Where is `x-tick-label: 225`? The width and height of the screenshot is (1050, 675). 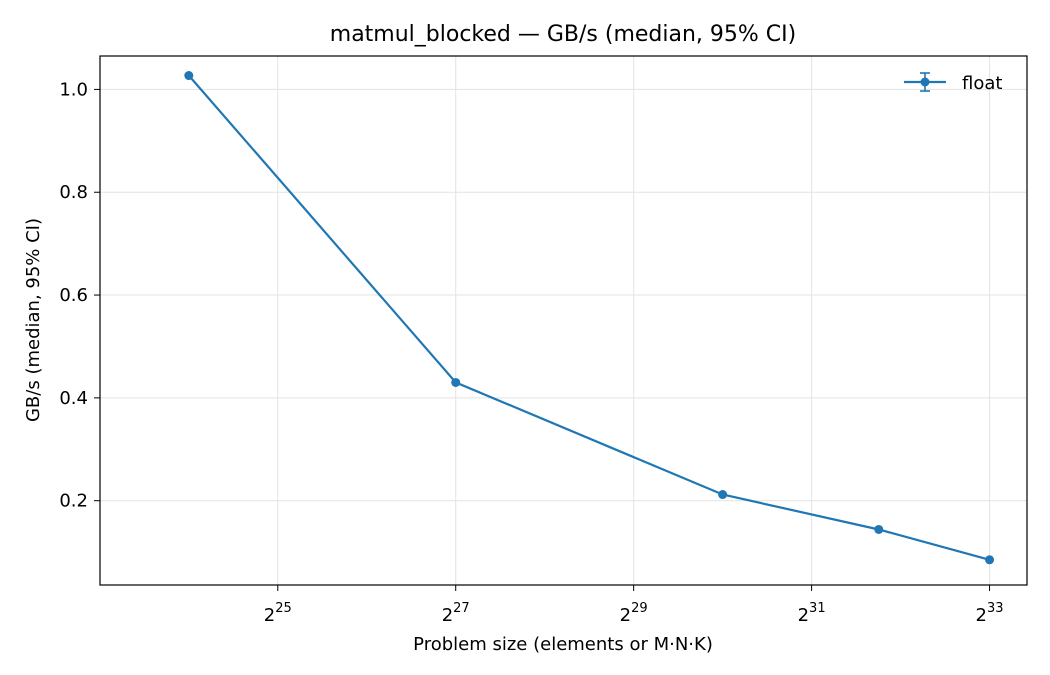 x-tick-label: 225 is located at coordinates (278, 613).